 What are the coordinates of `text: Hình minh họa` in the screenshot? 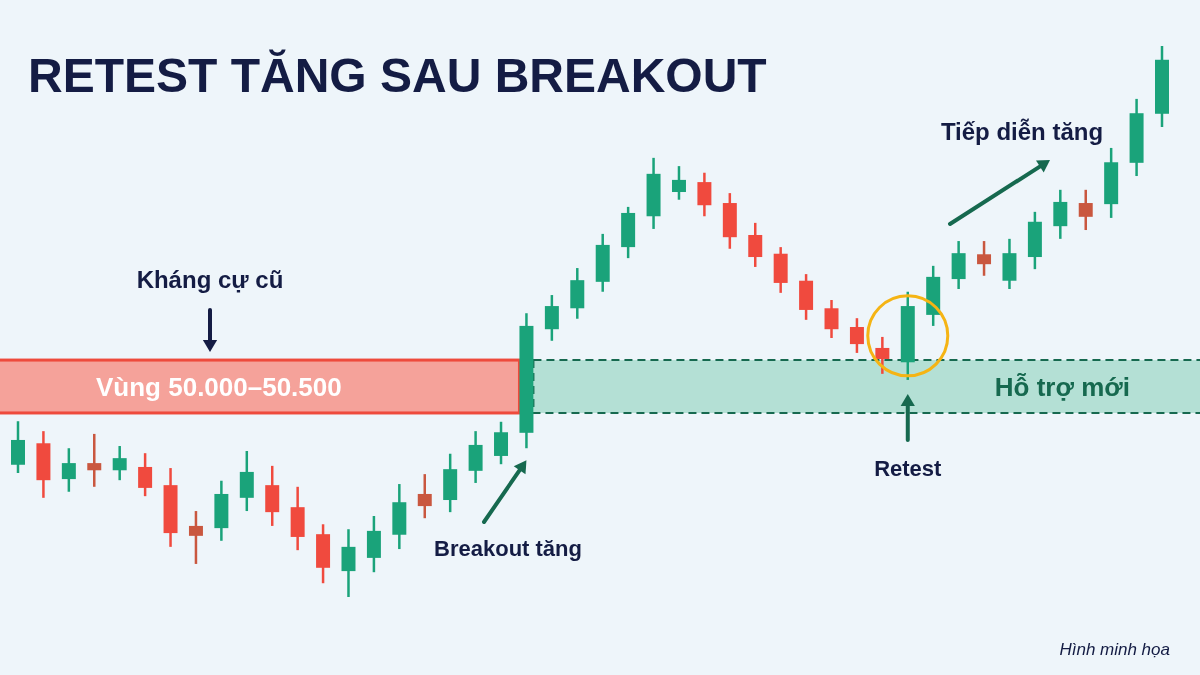 It's located at (1114, 649).